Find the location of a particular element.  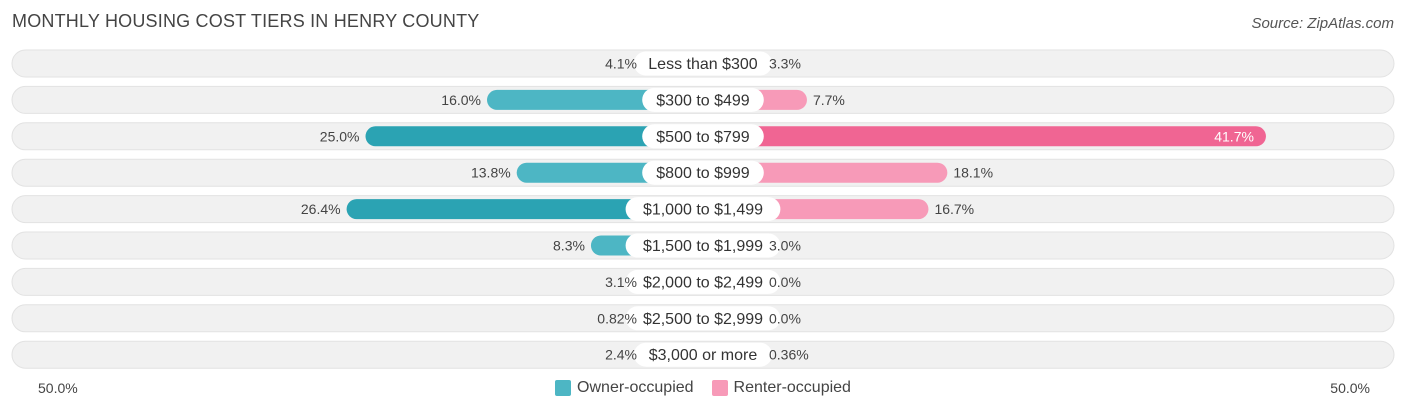

axis-right-label: 50.0% is located at coordinates (1350, 388).